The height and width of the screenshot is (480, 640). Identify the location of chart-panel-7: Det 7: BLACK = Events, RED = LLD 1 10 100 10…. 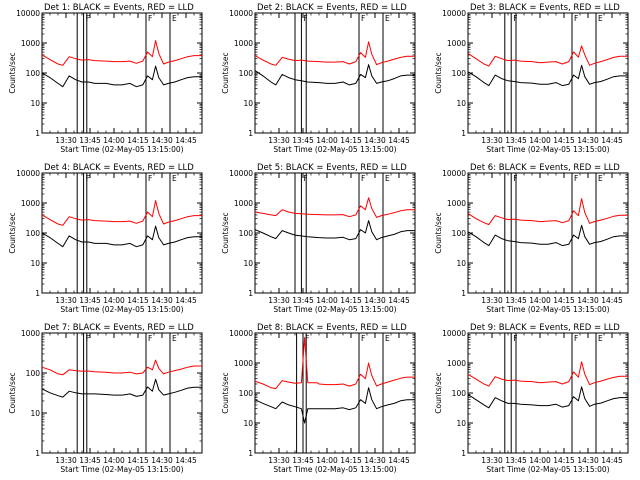
(105, 398).